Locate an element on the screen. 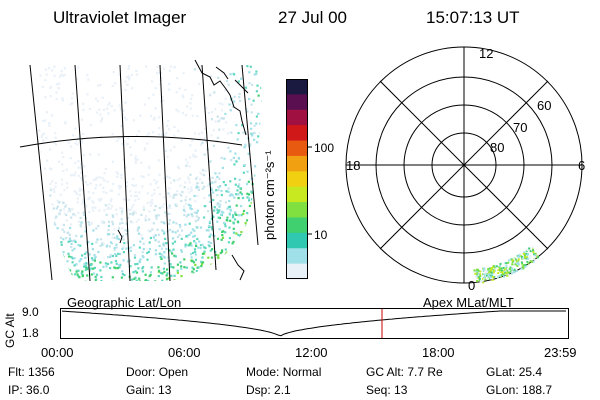 This screenshot has width=600, height=400. polar-aurora-emission is located at coordinates (506, 265).